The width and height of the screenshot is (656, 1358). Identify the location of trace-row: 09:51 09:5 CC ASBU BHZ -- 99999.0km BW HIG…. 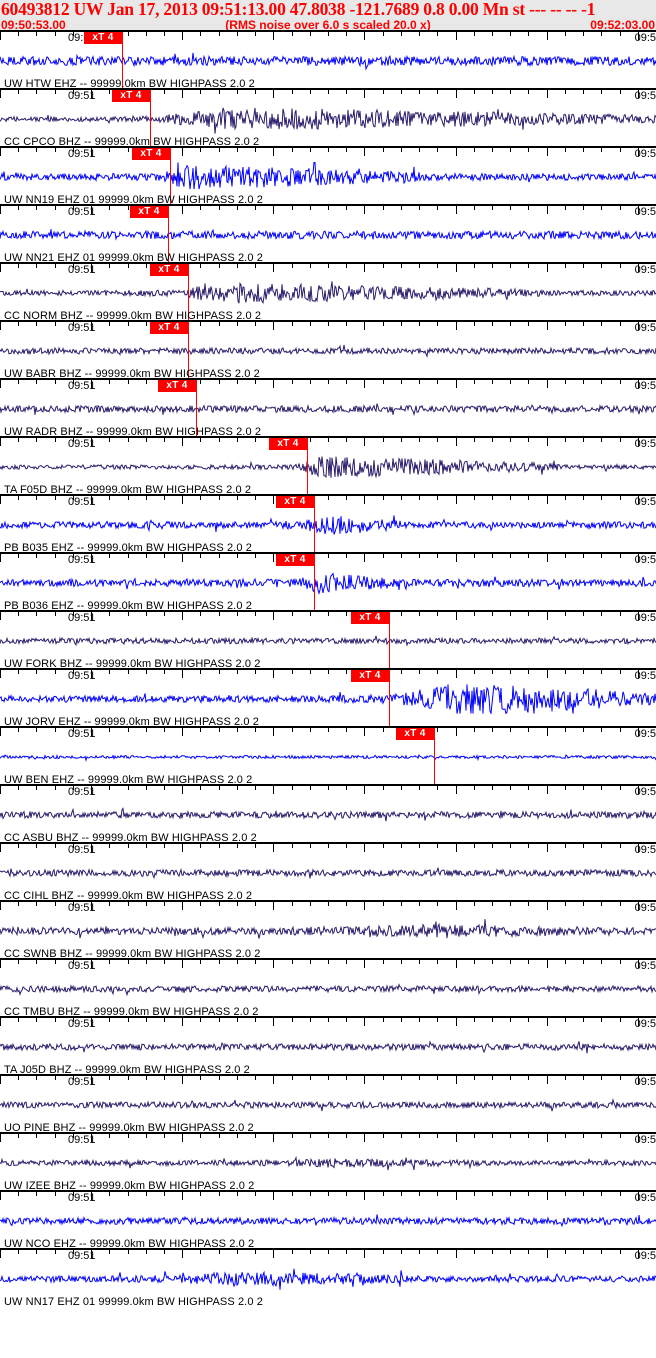
(328, 813).